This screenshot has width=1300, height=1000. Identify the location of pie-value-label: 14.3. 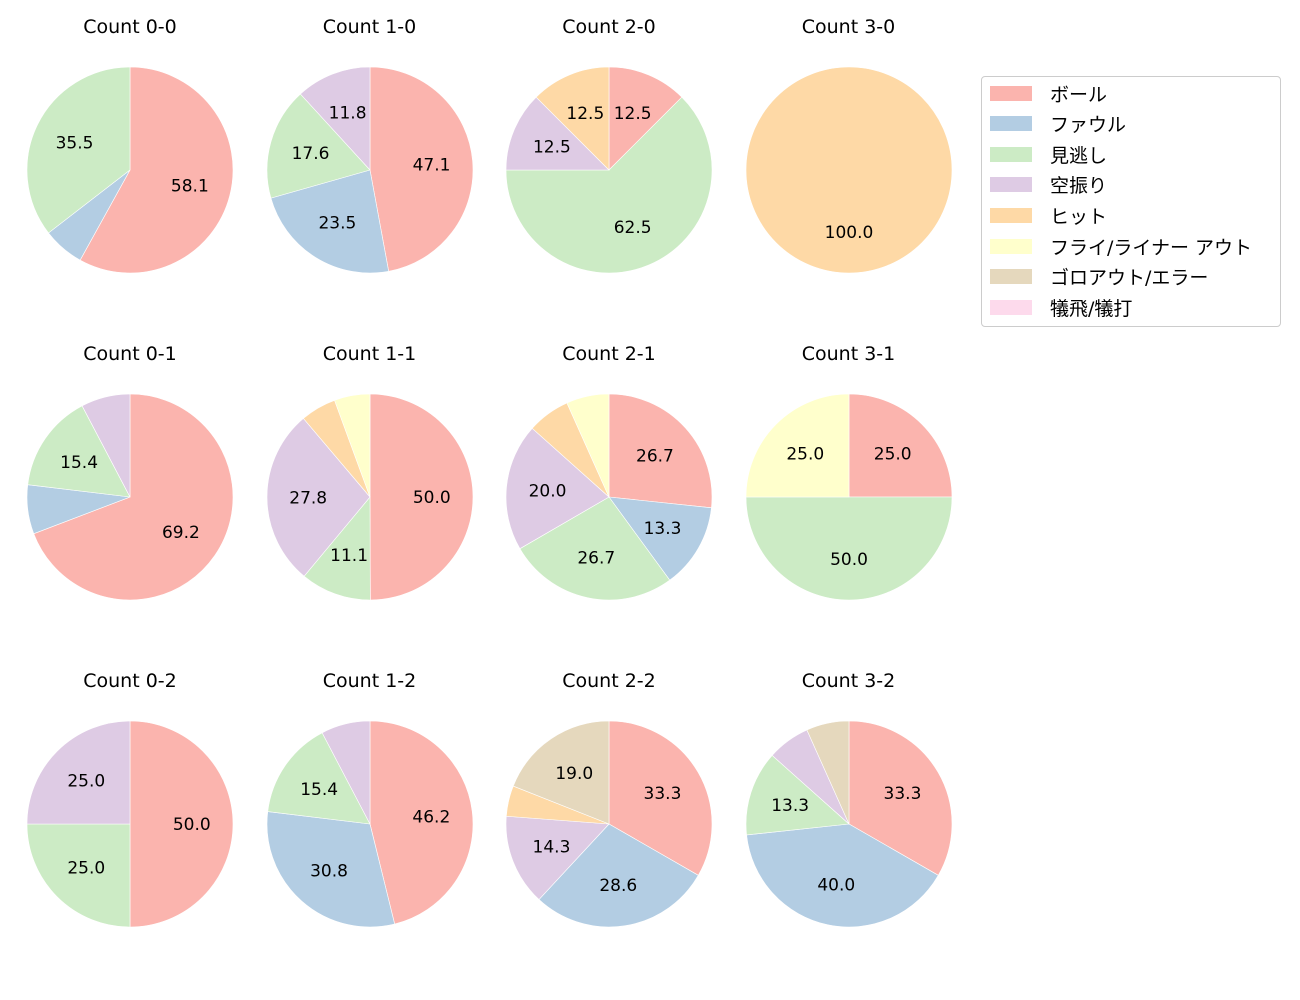
(552, 848).